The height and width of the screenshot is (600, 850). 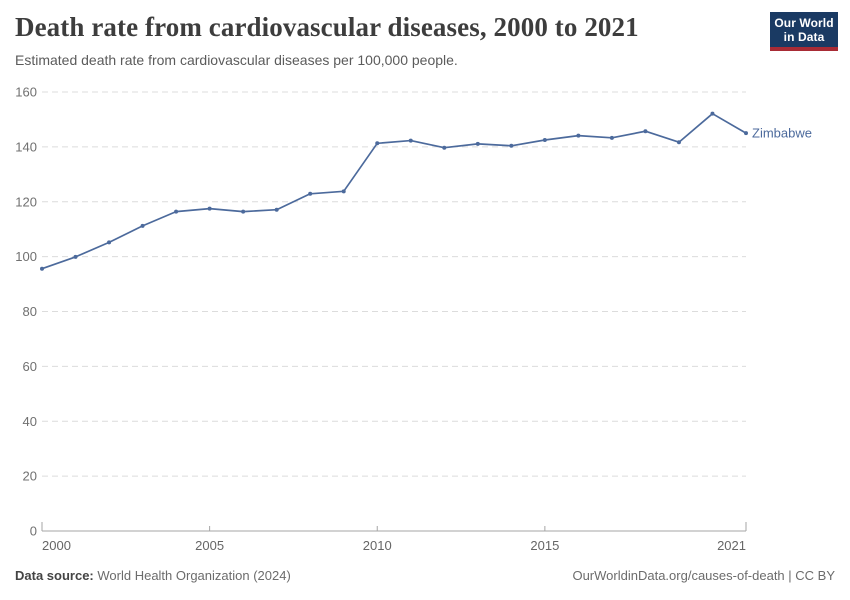 What do you see at coordinates (26, 201) in the screenshot?
I see `y-tick-label: 120` at bounding box center [26, 201].